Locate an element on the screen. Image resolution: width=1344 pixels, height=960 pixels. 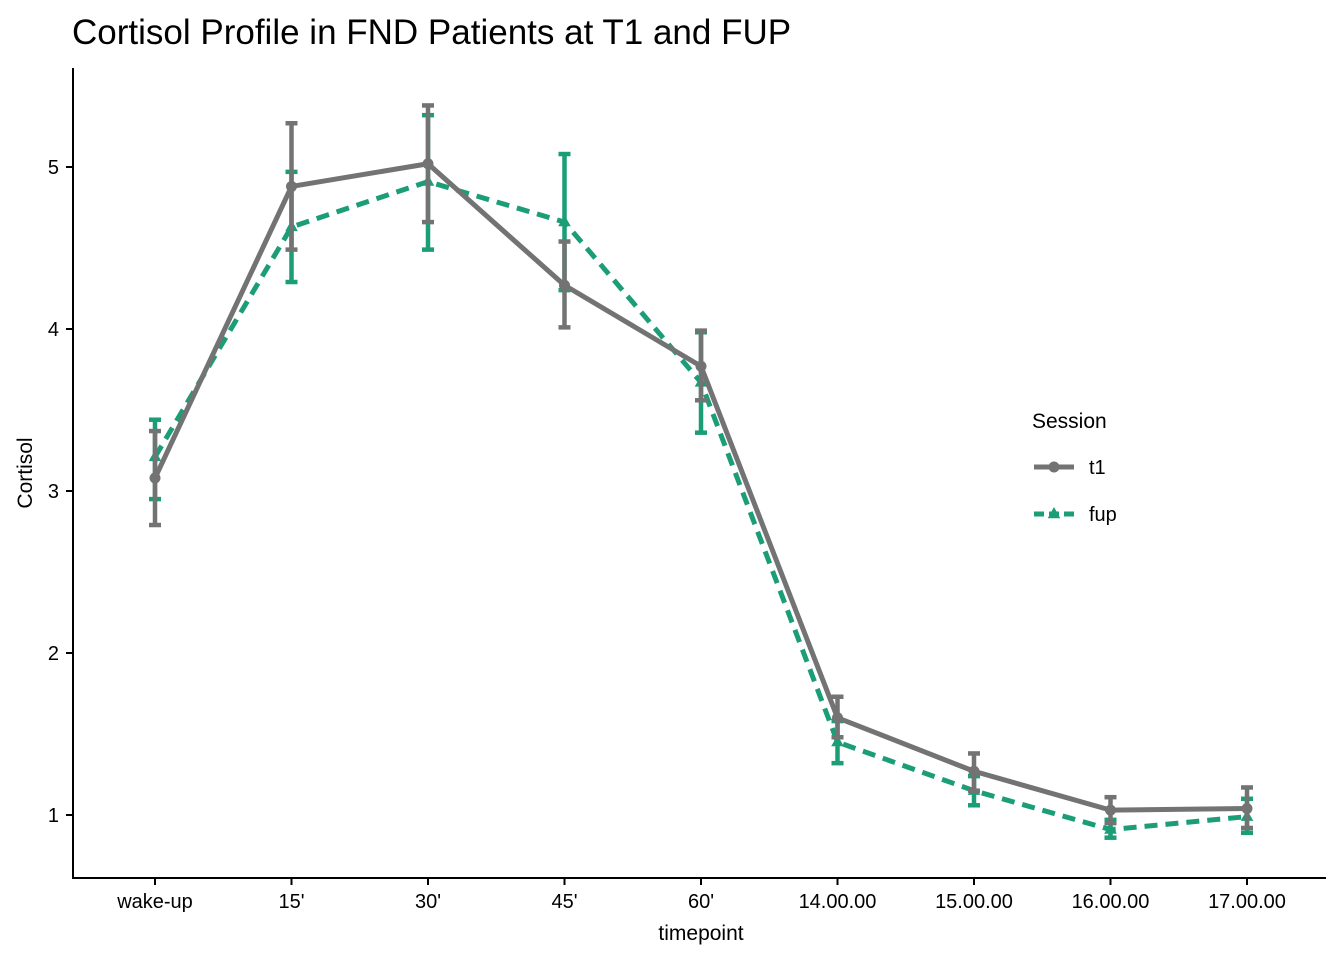
x-tick-label: 17.00.00 is located at coordinates (1247, 902).